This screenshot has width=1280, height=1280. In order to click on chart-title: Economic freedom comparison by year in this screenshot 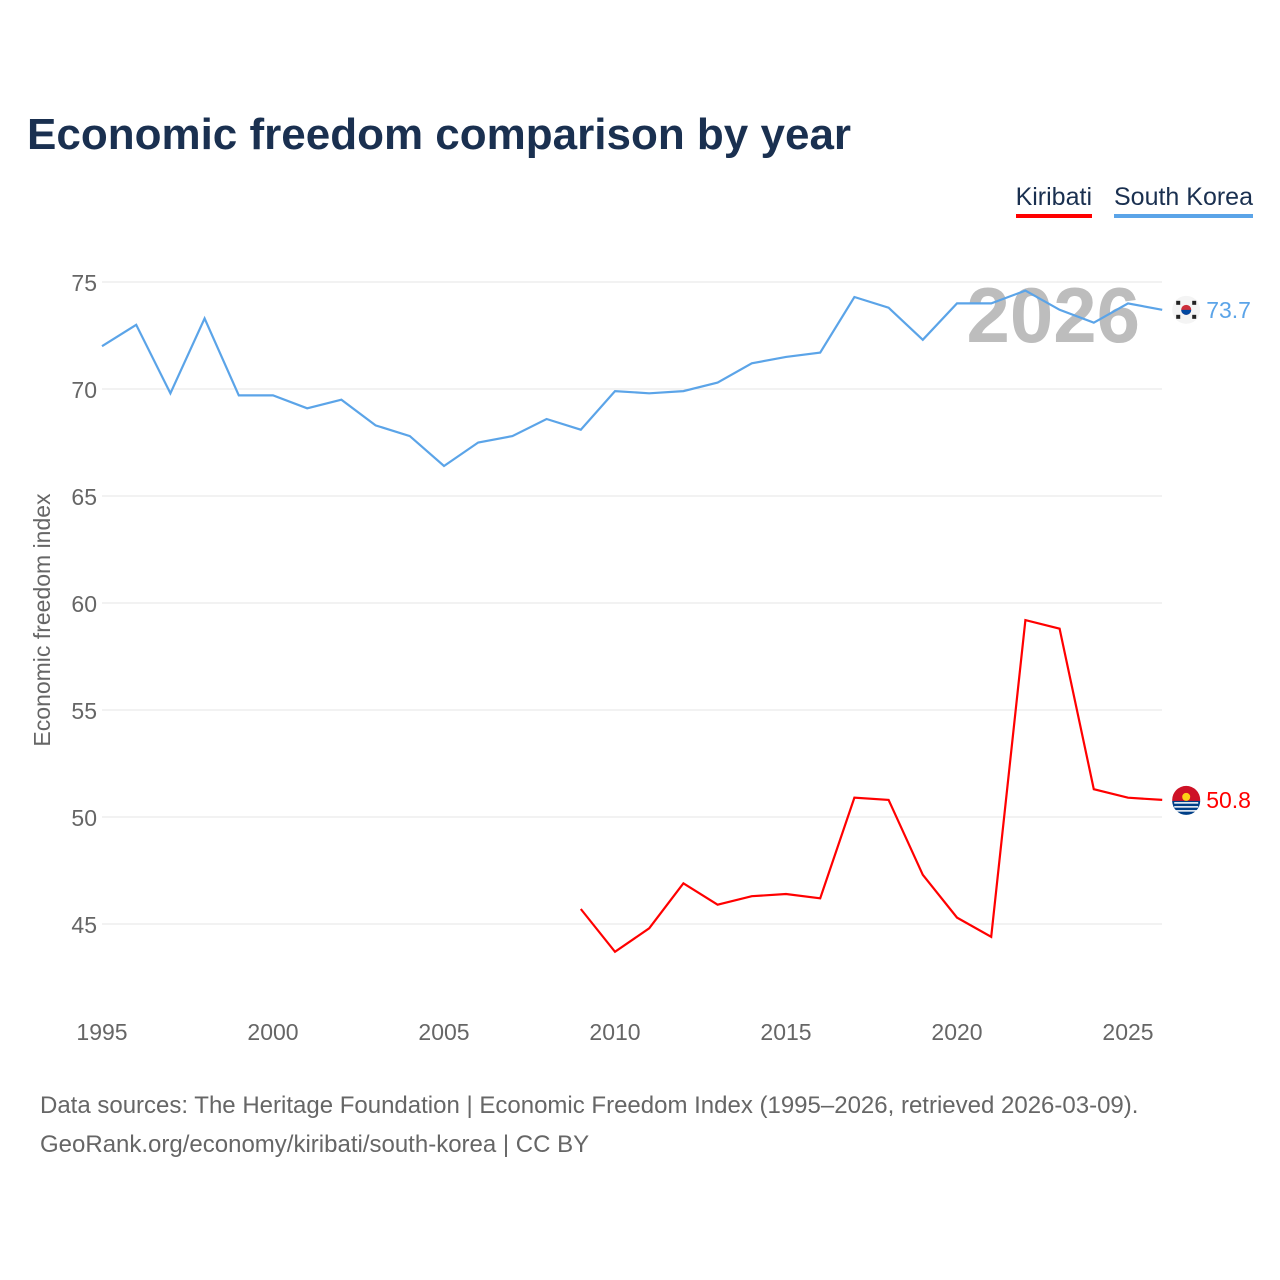, I will do `click(439, 134)`.